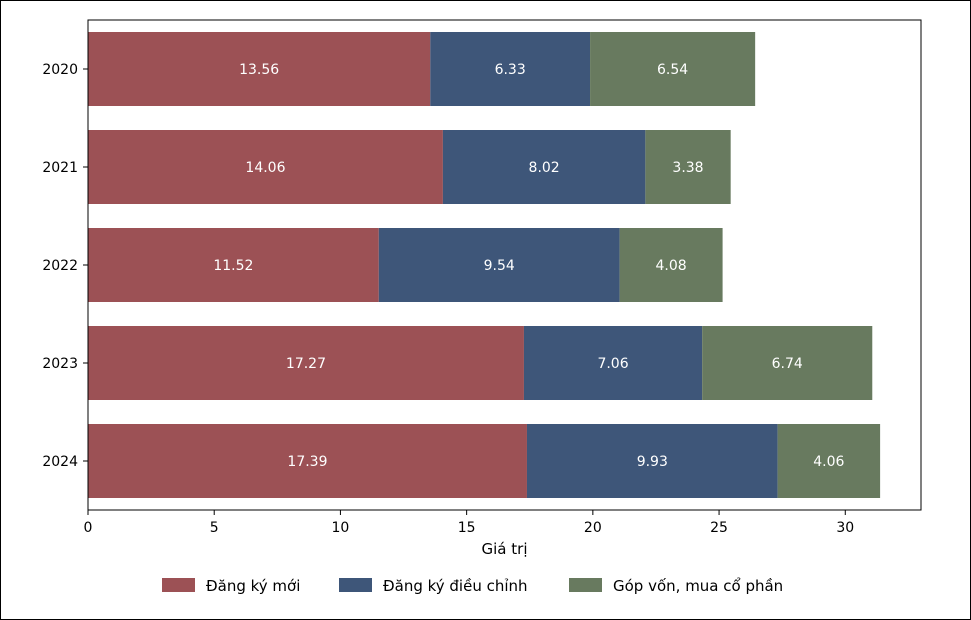 Image resolution: width=971 pixels, height=620 pixels. What do you see at coordinates (60, 168) in the screenshot?
I see `y-tick-label: 2021` at bounding box center [60, 168].